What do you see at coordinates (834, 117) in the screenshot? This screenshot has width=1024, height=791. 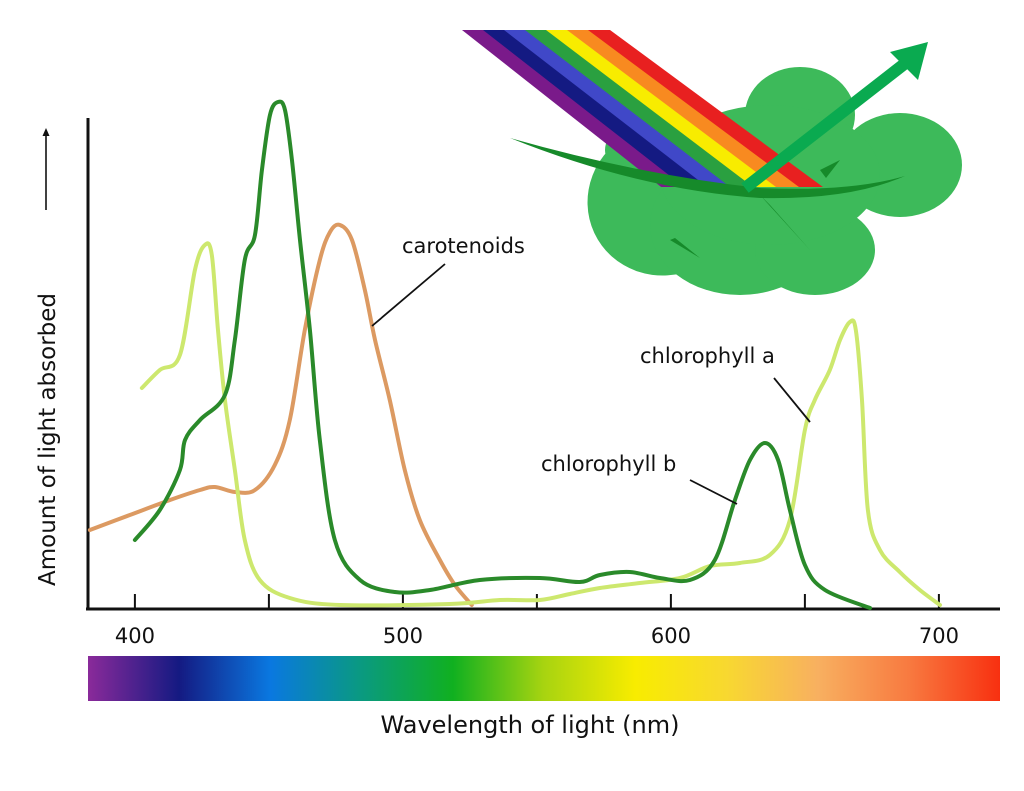 I see `reflected-green-light-arrow` at bounding box center [834, 117].